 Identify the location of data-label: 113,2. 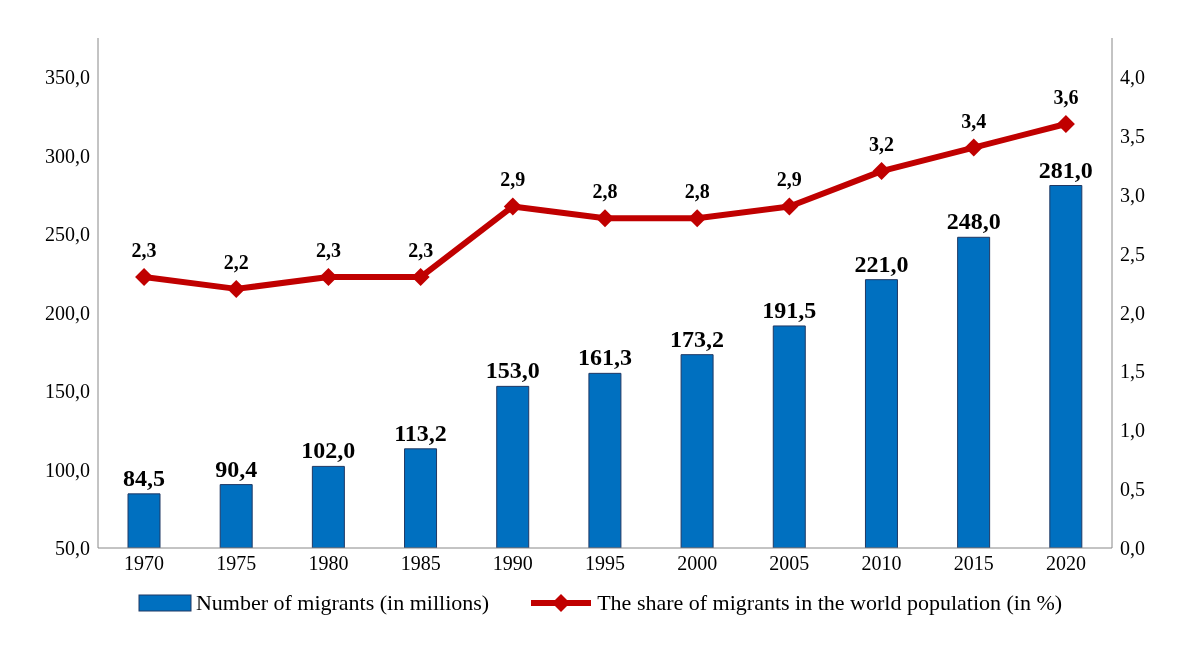
(420, 432).